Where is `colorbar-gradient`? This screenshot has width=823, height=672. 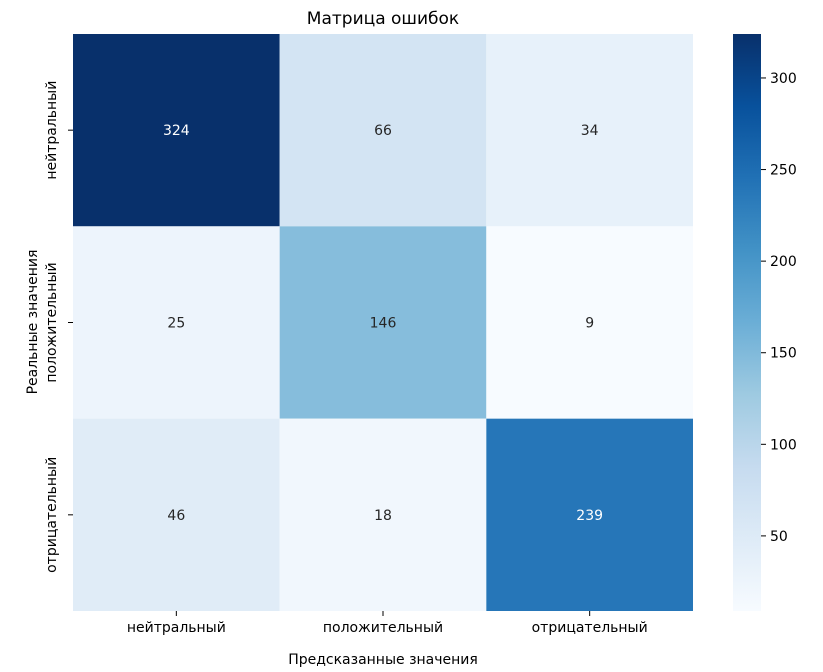 colorbar-gradient is located at coordinates (747, 322).